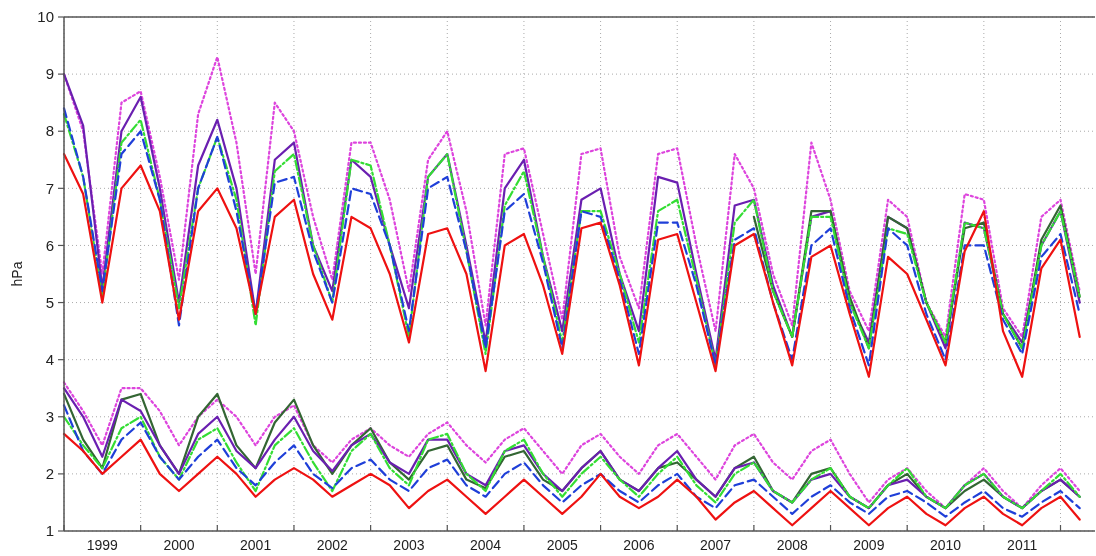 Image resolution: width=1096 pixels, height=556 pixels. What do you see at coordinates (945, 545) in the screenshot?
I see `x-tick-label: 2010` at bounding box center [945, 545].